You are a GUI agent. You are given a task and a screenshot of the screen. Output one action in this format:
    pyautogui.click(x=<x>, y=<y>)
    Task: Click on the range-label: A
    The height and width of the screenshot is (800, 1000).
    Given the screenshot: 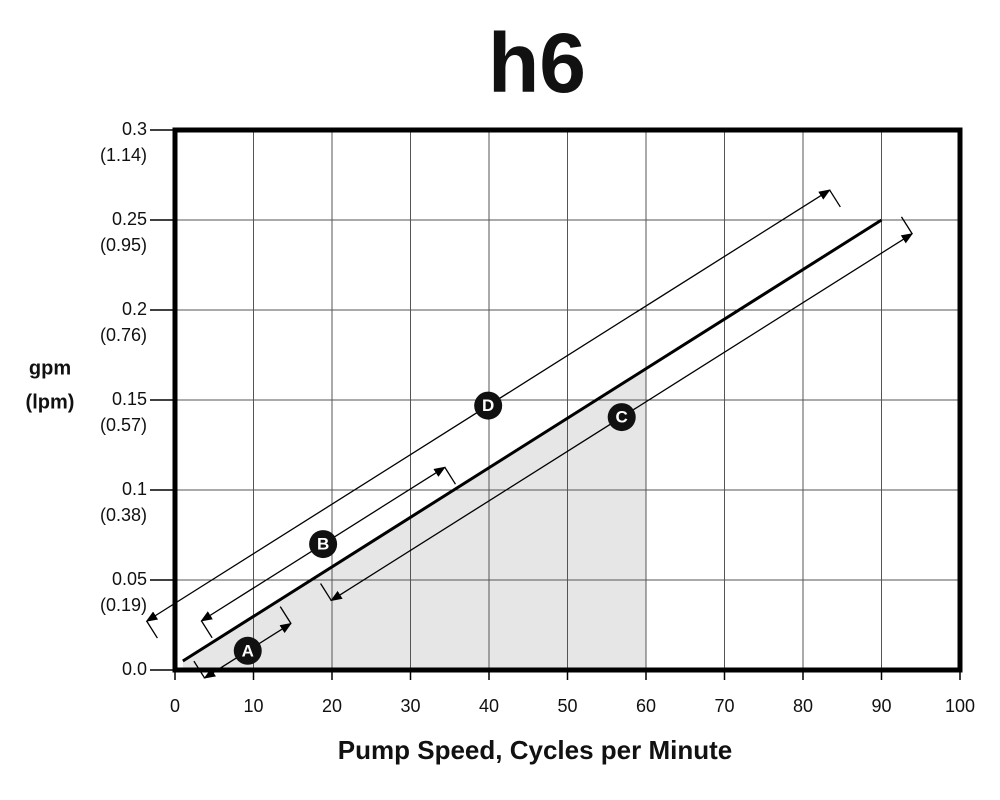 What is the action you would take?
    pyautogui.click(x=248, y=650)
    